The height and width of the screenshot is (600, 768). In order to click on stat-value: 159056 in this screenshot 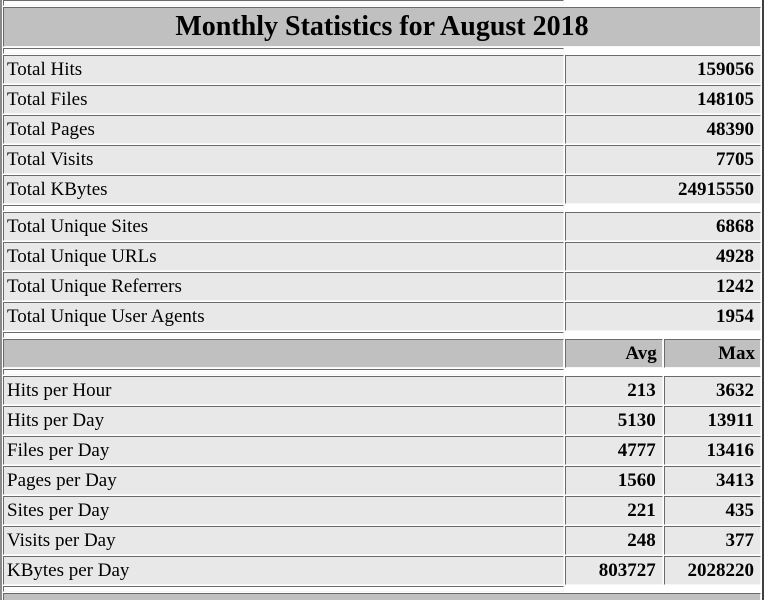, I will do `click(663, 69)`.